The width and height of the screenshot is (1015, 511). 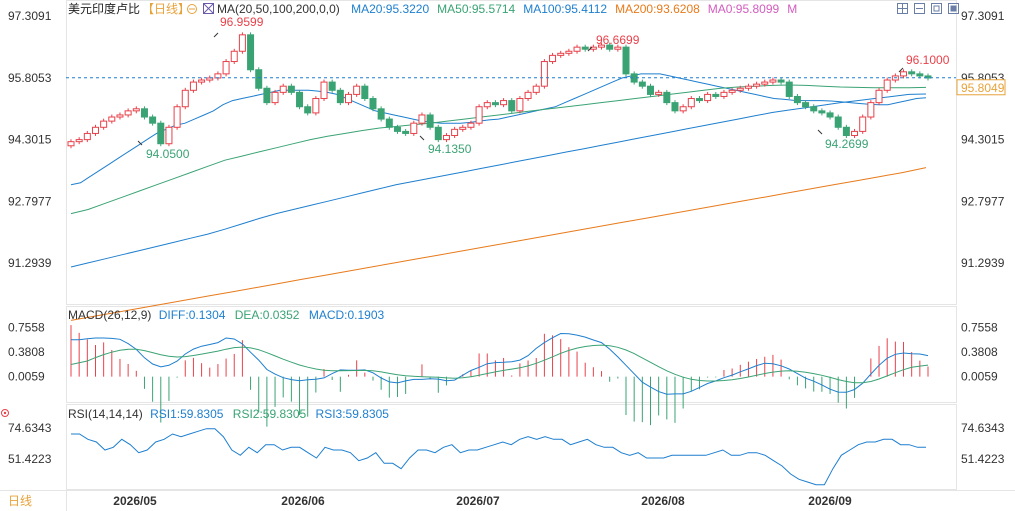 What do you see at coordinates (303, 501) in the screenshot?
I see `x-axis-label: 2026/06` at bounding box center [303, 501].